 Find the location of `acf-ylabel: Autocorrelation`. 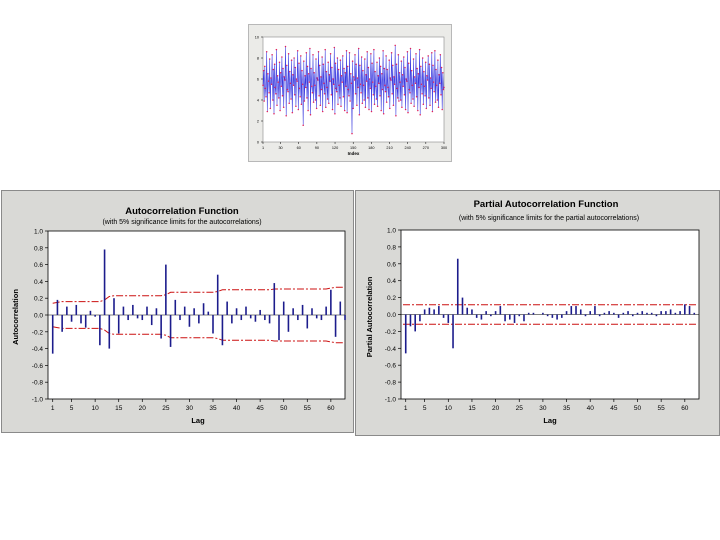

acf-ylabel: Autocorrelation is located at coordinates (15, 317).